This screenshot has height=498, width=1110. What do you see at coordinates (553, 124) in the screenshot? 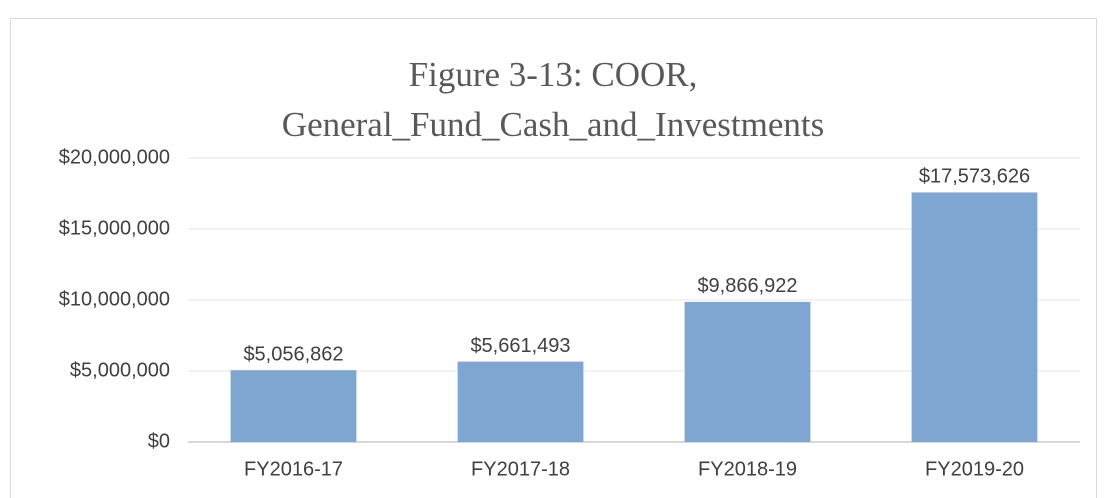
I see `chart-title: General_Fund_Cash_and_Investments` at bounding box center [553, 124].